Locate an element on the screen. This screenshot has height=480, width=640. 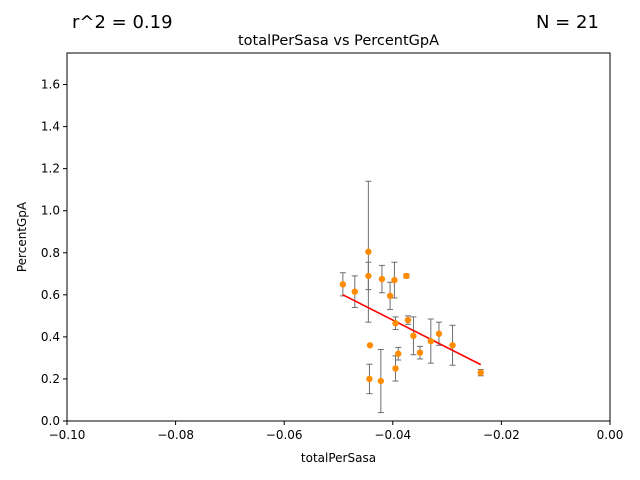
y-tick-label: 0.2 is located at coordinates (50, 379).